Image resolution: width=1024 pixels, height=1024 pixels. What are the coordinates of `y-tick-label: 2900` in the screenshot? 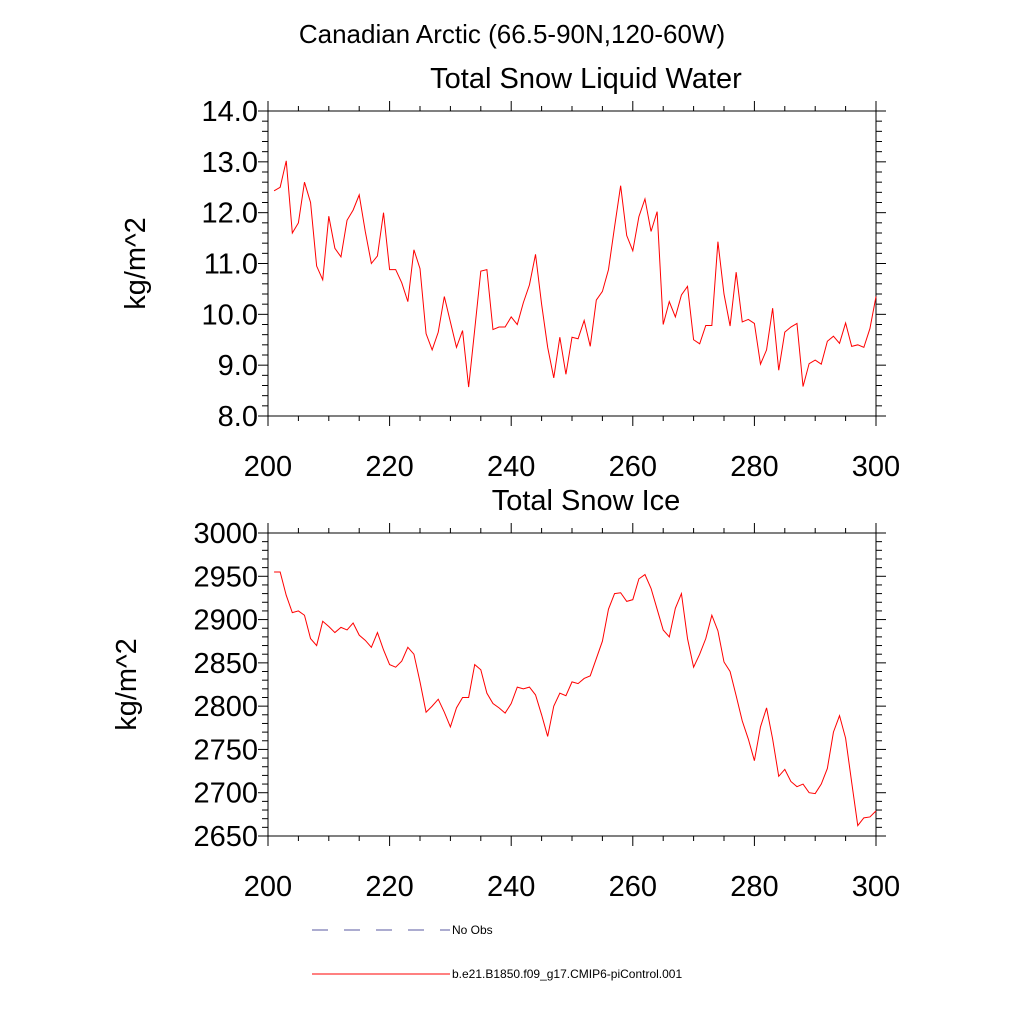 It's located at (225, 621).